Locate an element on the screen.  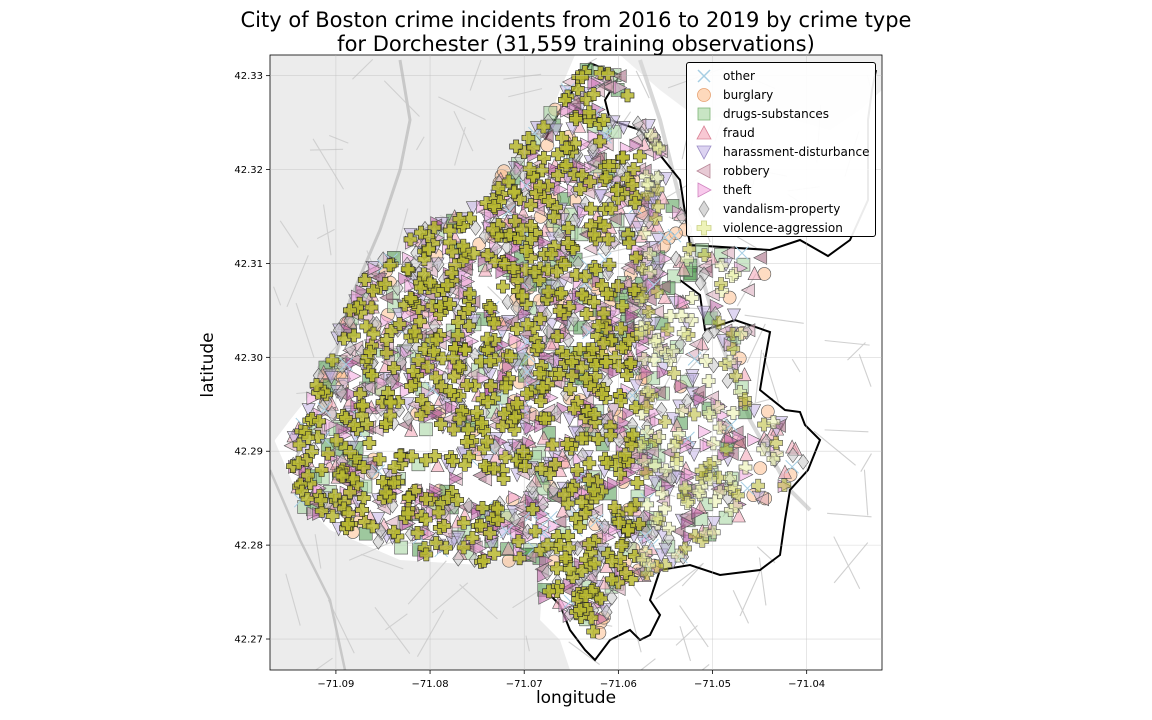
x-axis-label: longitude is located at coordinates (576, 698).